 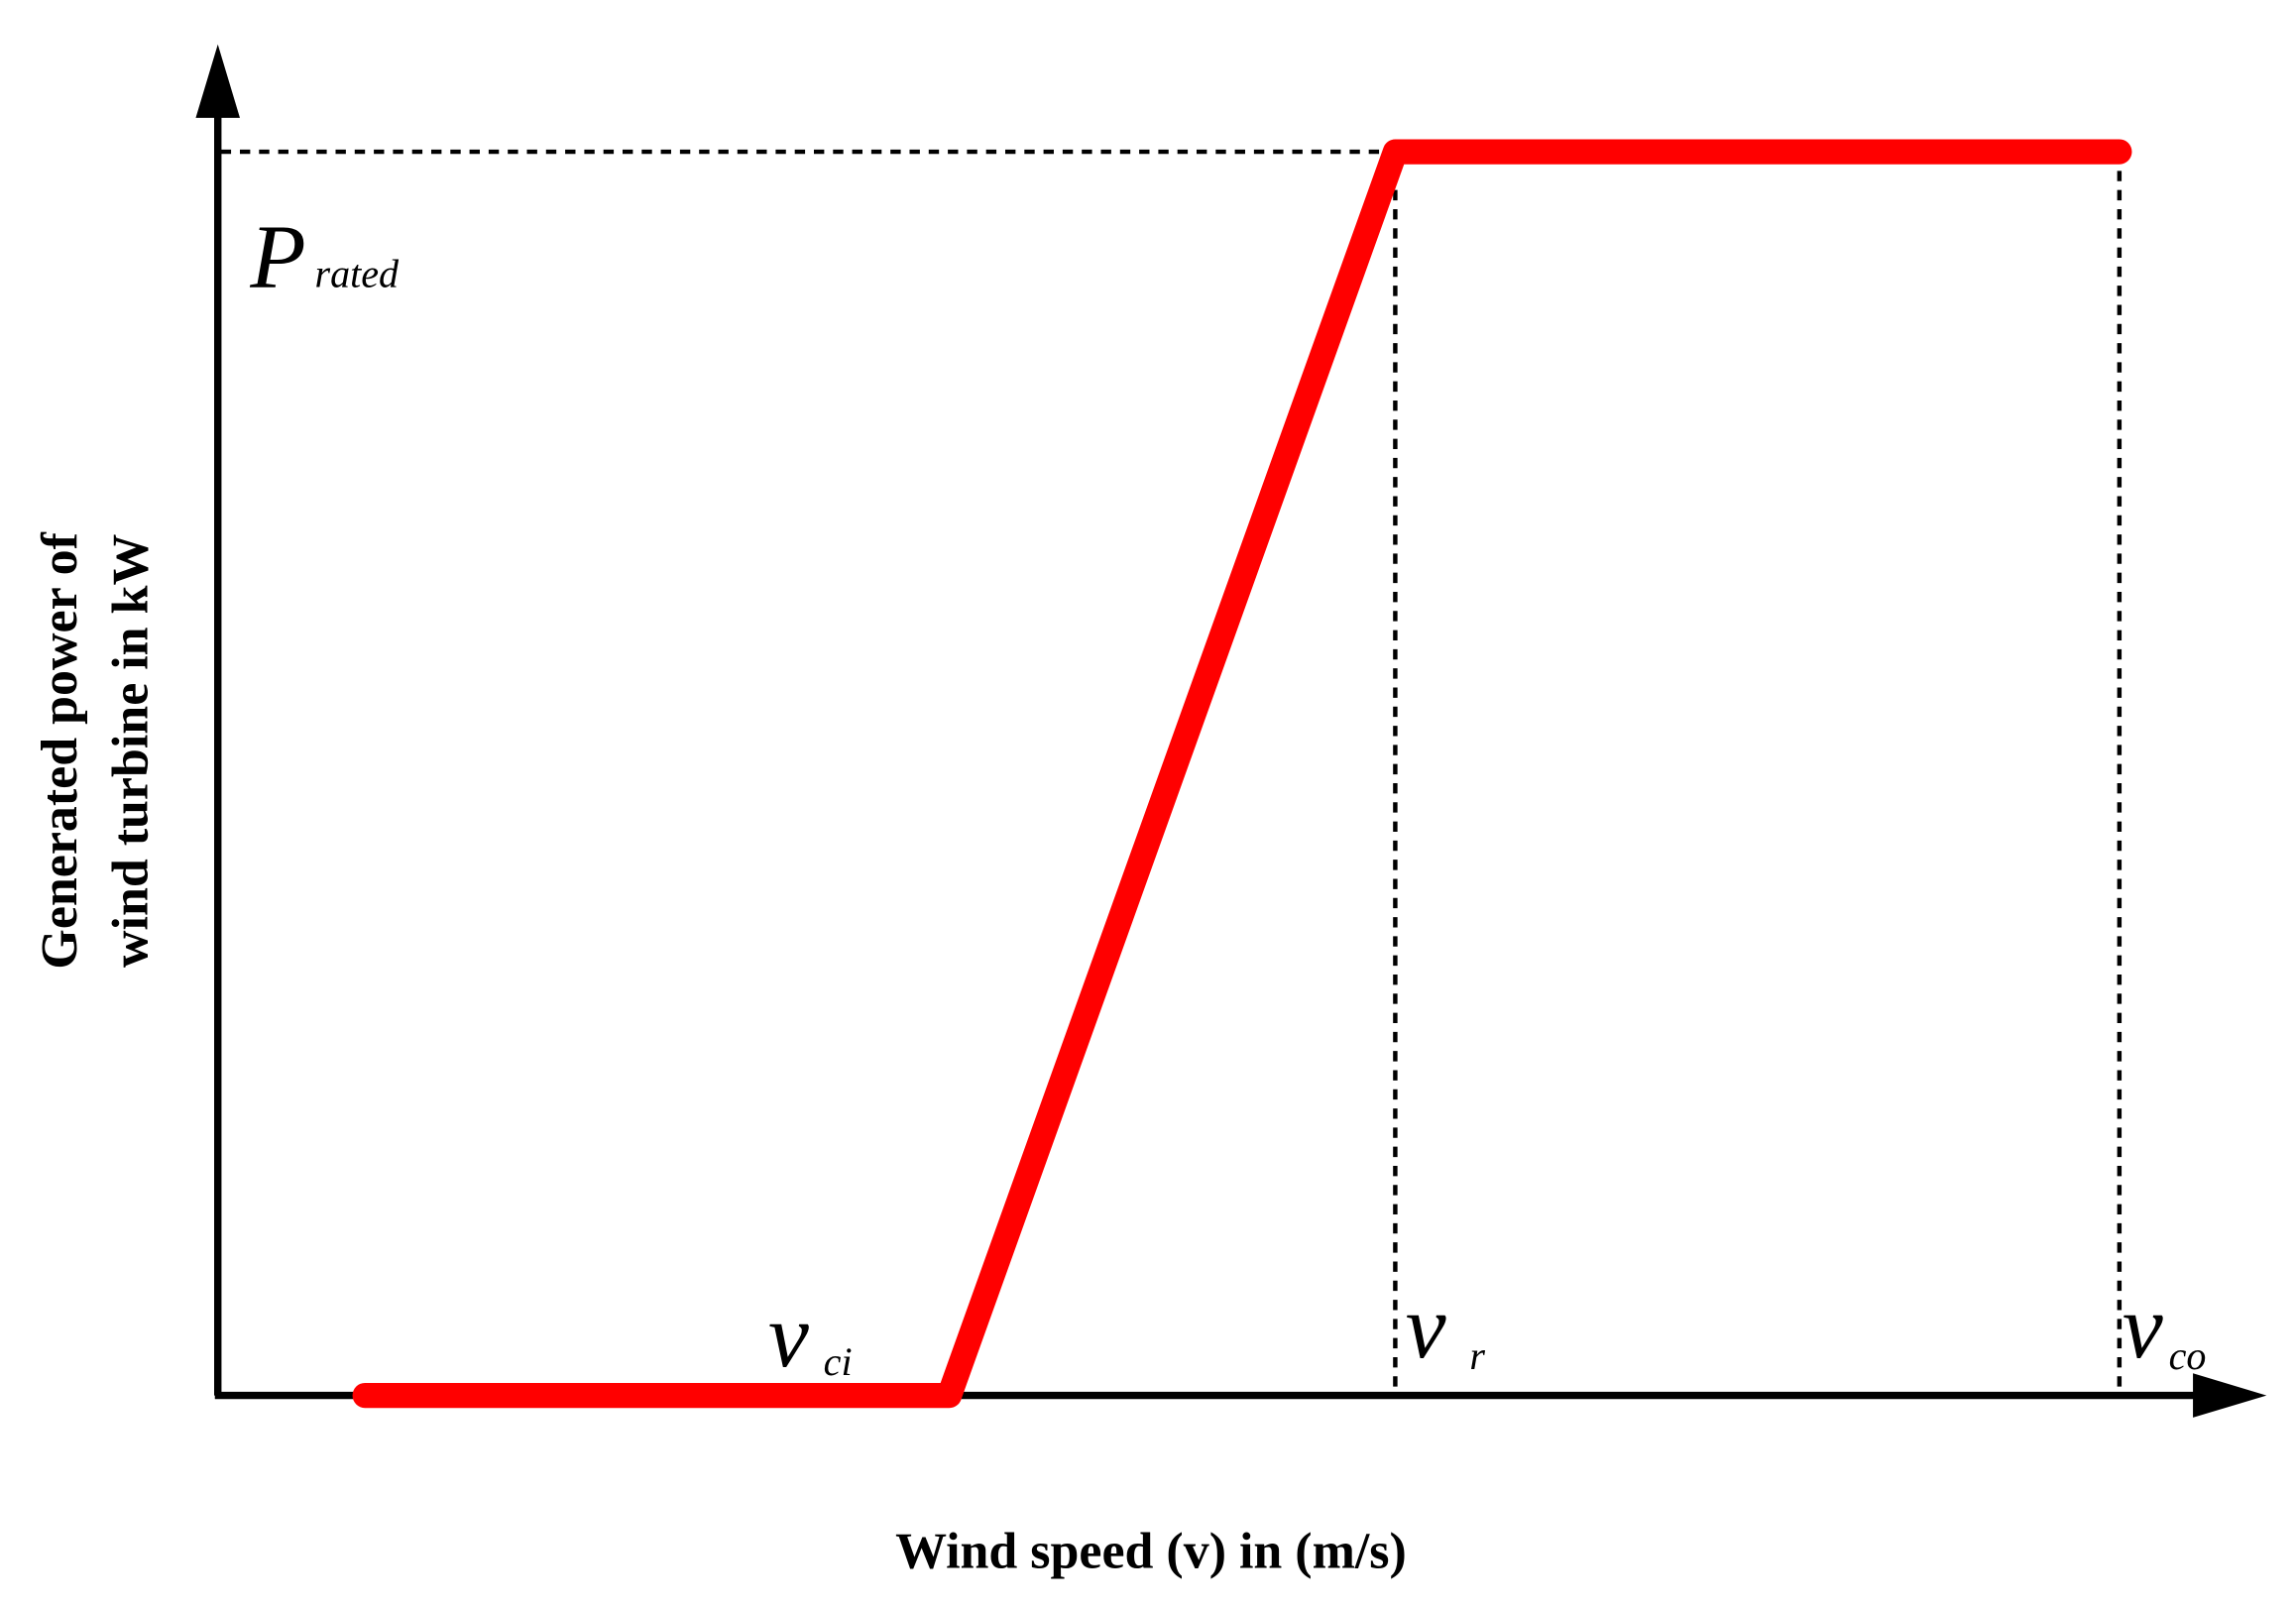 What do you see at coordinates (60, 750) in the screenshot?
I see `y-axis-label-1: Generated power of` at bounding box center [60, 750].